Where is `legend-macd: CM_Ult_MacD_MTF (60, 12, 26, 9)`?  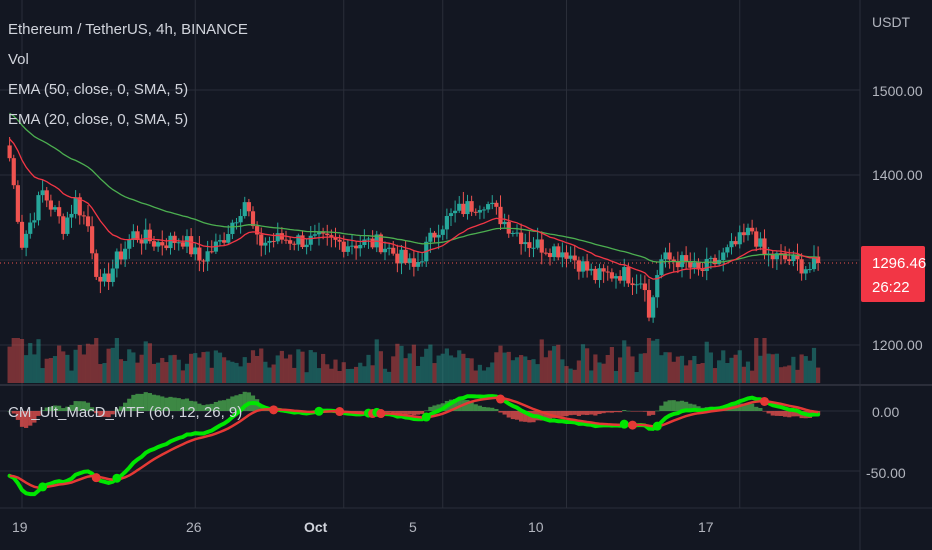
legend-macd: CM_Ult_MacD_MTF (60, 12, 26, 9) is located at coordinates (125, 412).